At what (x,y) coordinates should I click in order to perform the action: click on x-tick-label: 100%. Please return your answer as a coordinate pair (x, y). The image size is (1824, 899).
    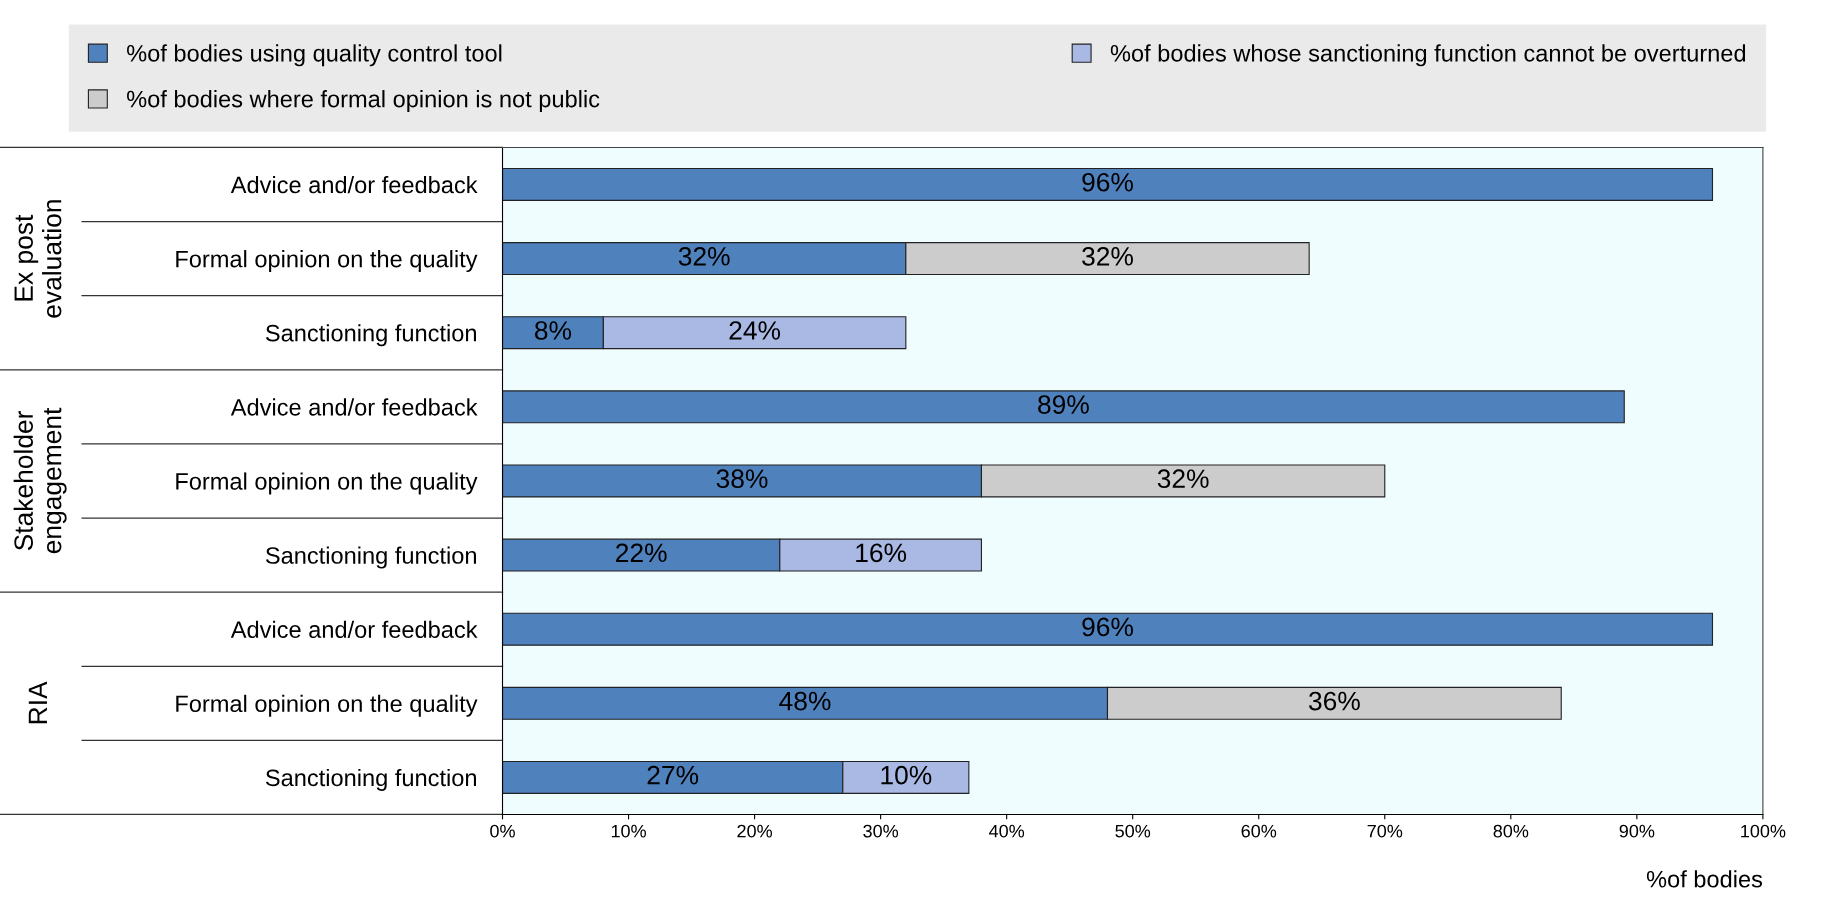
    Looking at the image, I should click on (1763, 831).